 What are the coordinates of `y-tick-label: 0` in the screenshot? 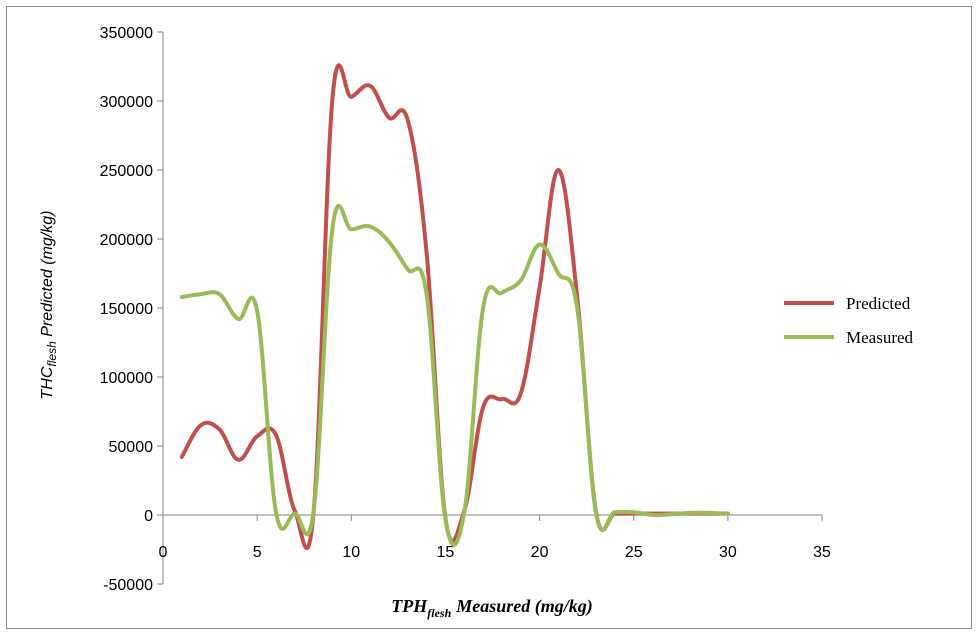 It's located at (148, 516).